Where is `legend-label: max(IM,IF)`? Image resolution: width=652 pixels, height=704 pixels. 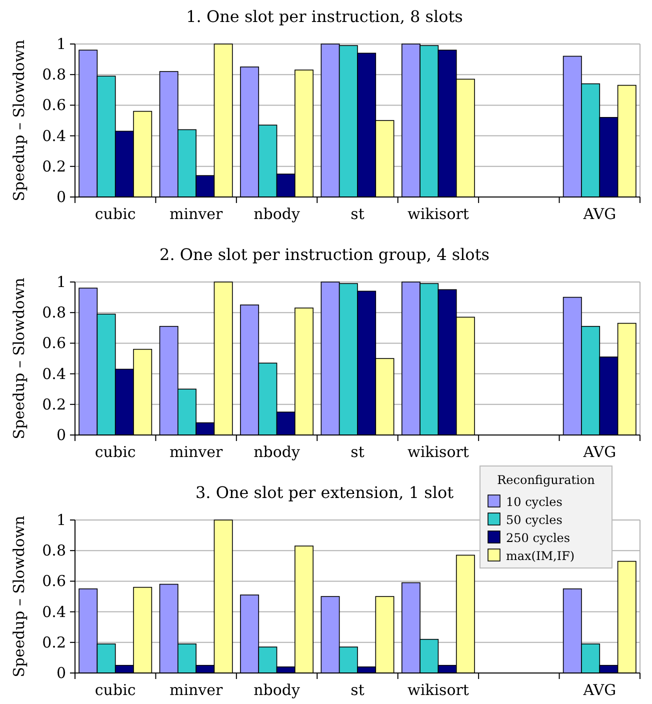 legend-label: max(IM,IF) is located at coordinates (540, 556).